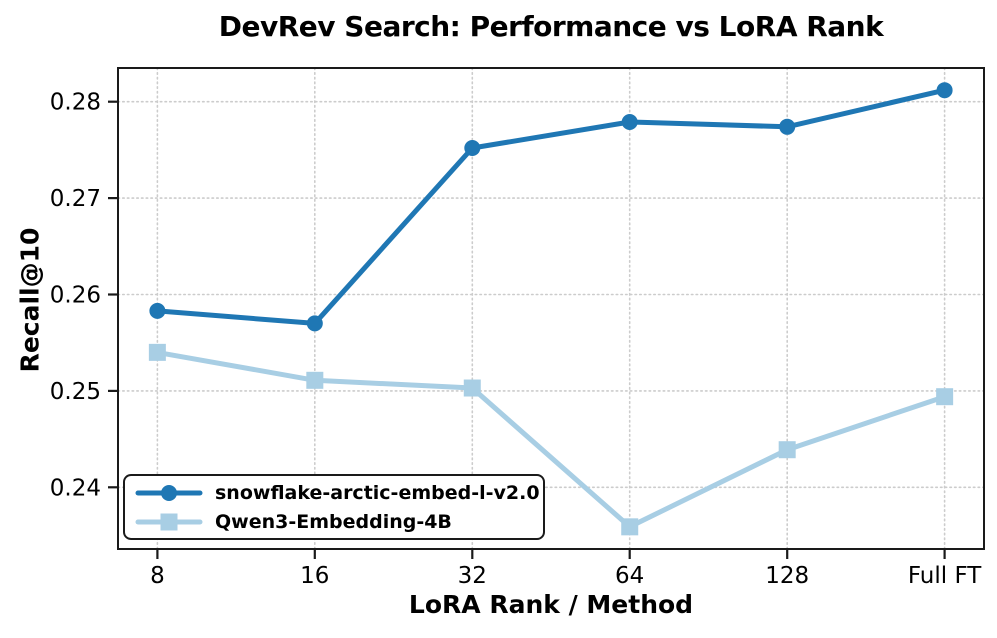 The width and height of the screenshot is (997, 638). I want to click on legend-label: snowflake-arctic-embed-l-v2.0, so click(377, 492).